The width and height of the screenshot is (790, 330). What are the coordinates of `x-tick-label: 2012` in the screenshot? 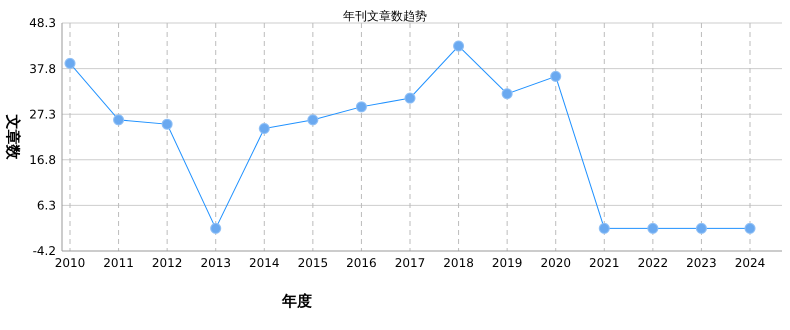 It's located at (167, 263).